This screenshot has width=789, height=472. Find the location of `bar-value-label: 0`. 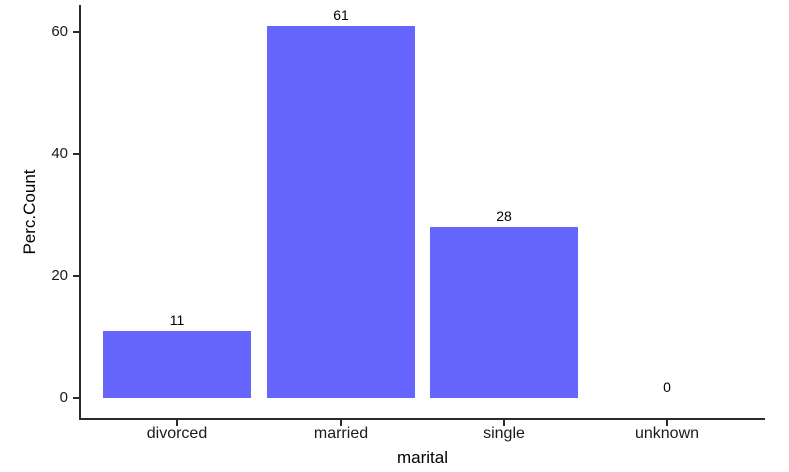

bar-value-label: 0 is located at coordinates (667, 387).